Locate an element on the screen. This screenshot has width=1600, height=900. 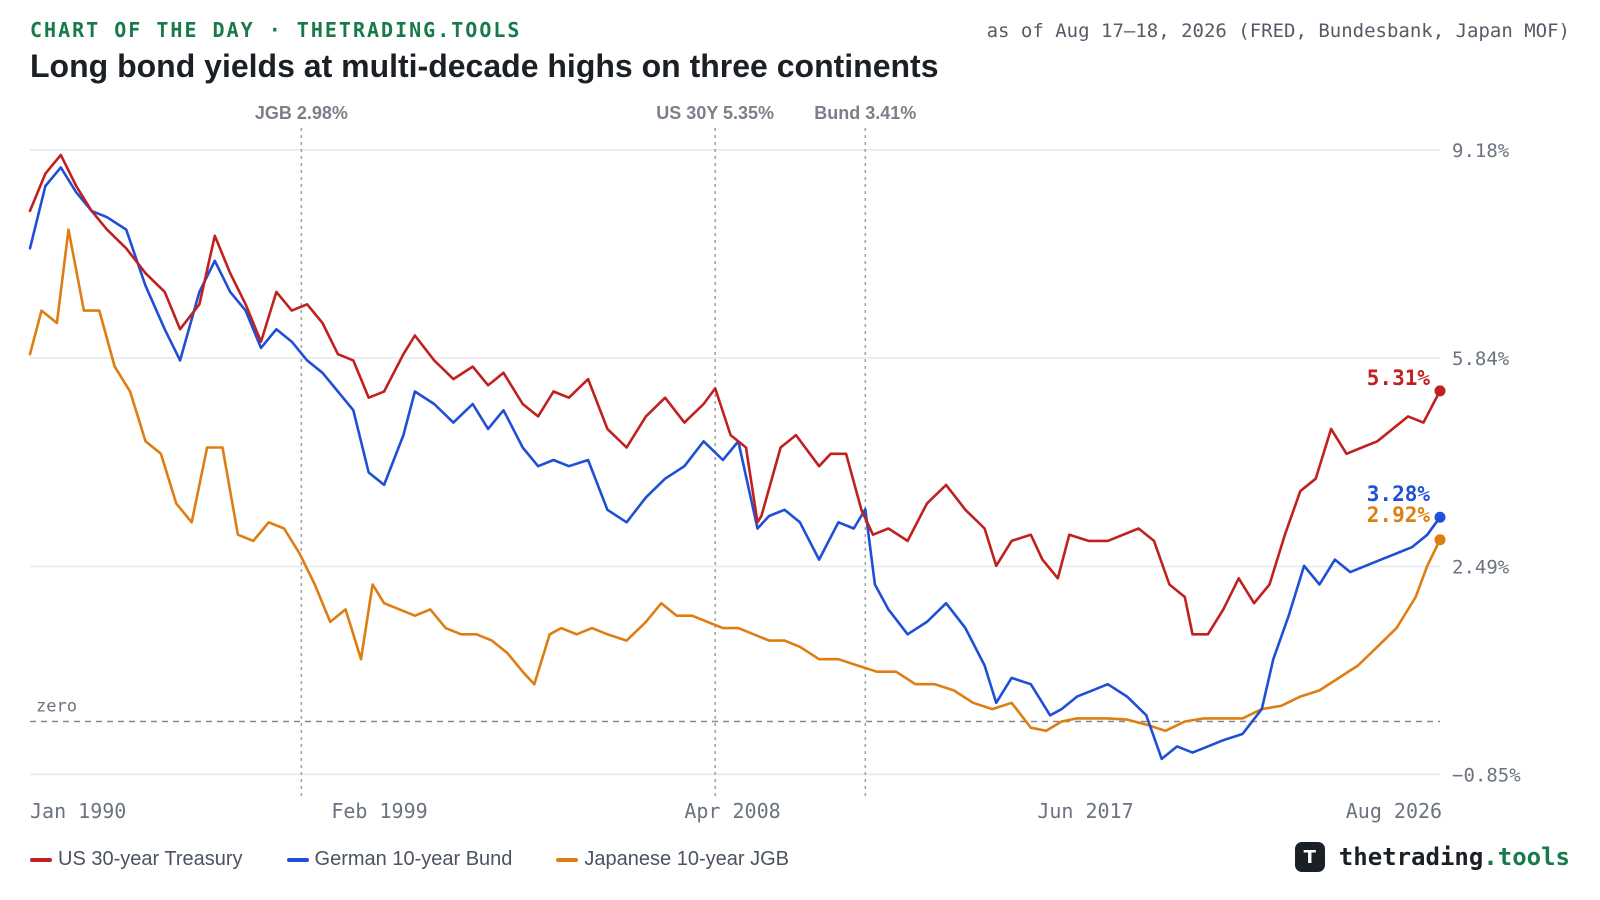
series-end-marker-us is located at coordinates (1440, 391).